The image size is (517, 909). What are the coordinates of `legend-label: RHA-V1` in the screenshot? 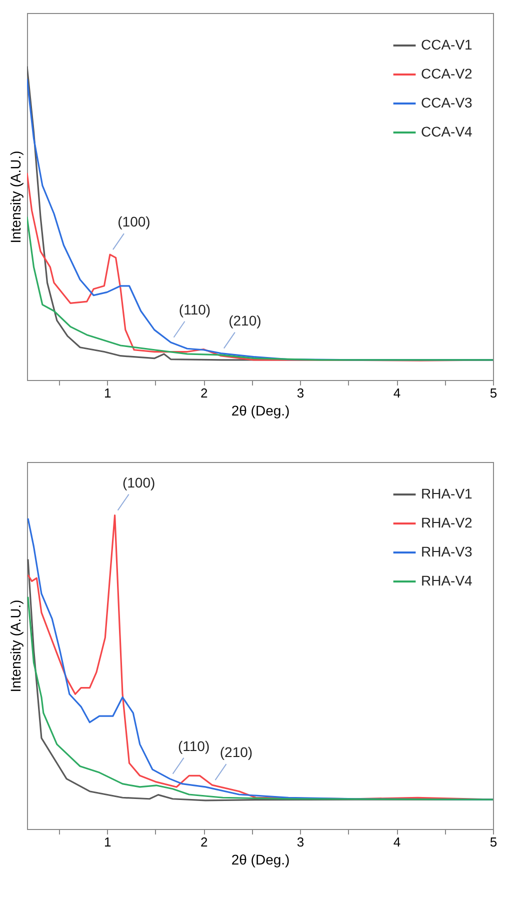 It's located at (447, 494).